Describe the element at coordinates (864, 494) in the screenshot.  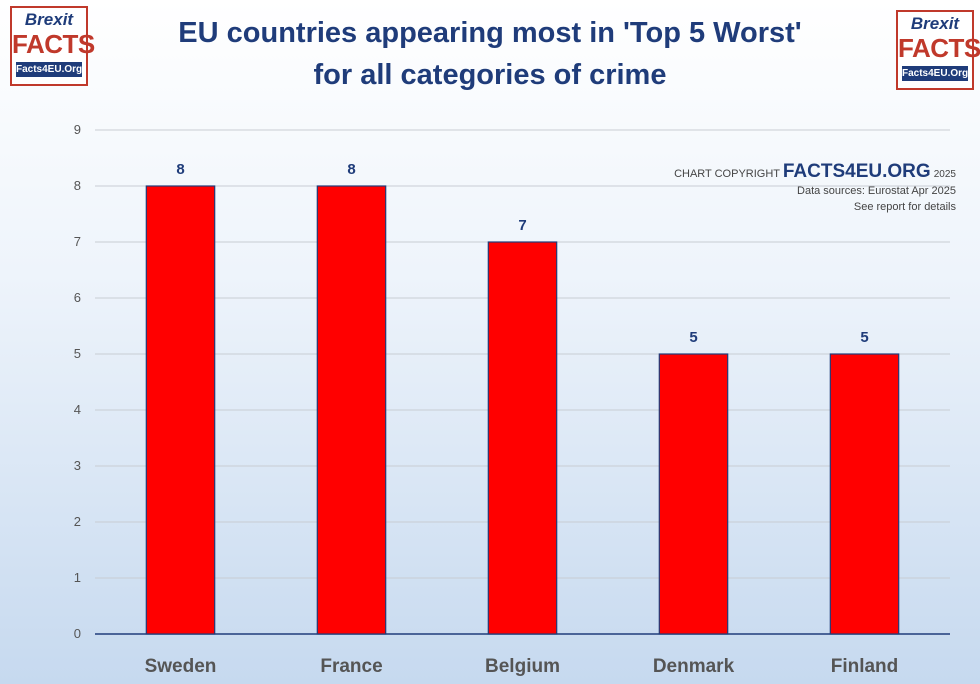
I see `bar-finland` at that location.